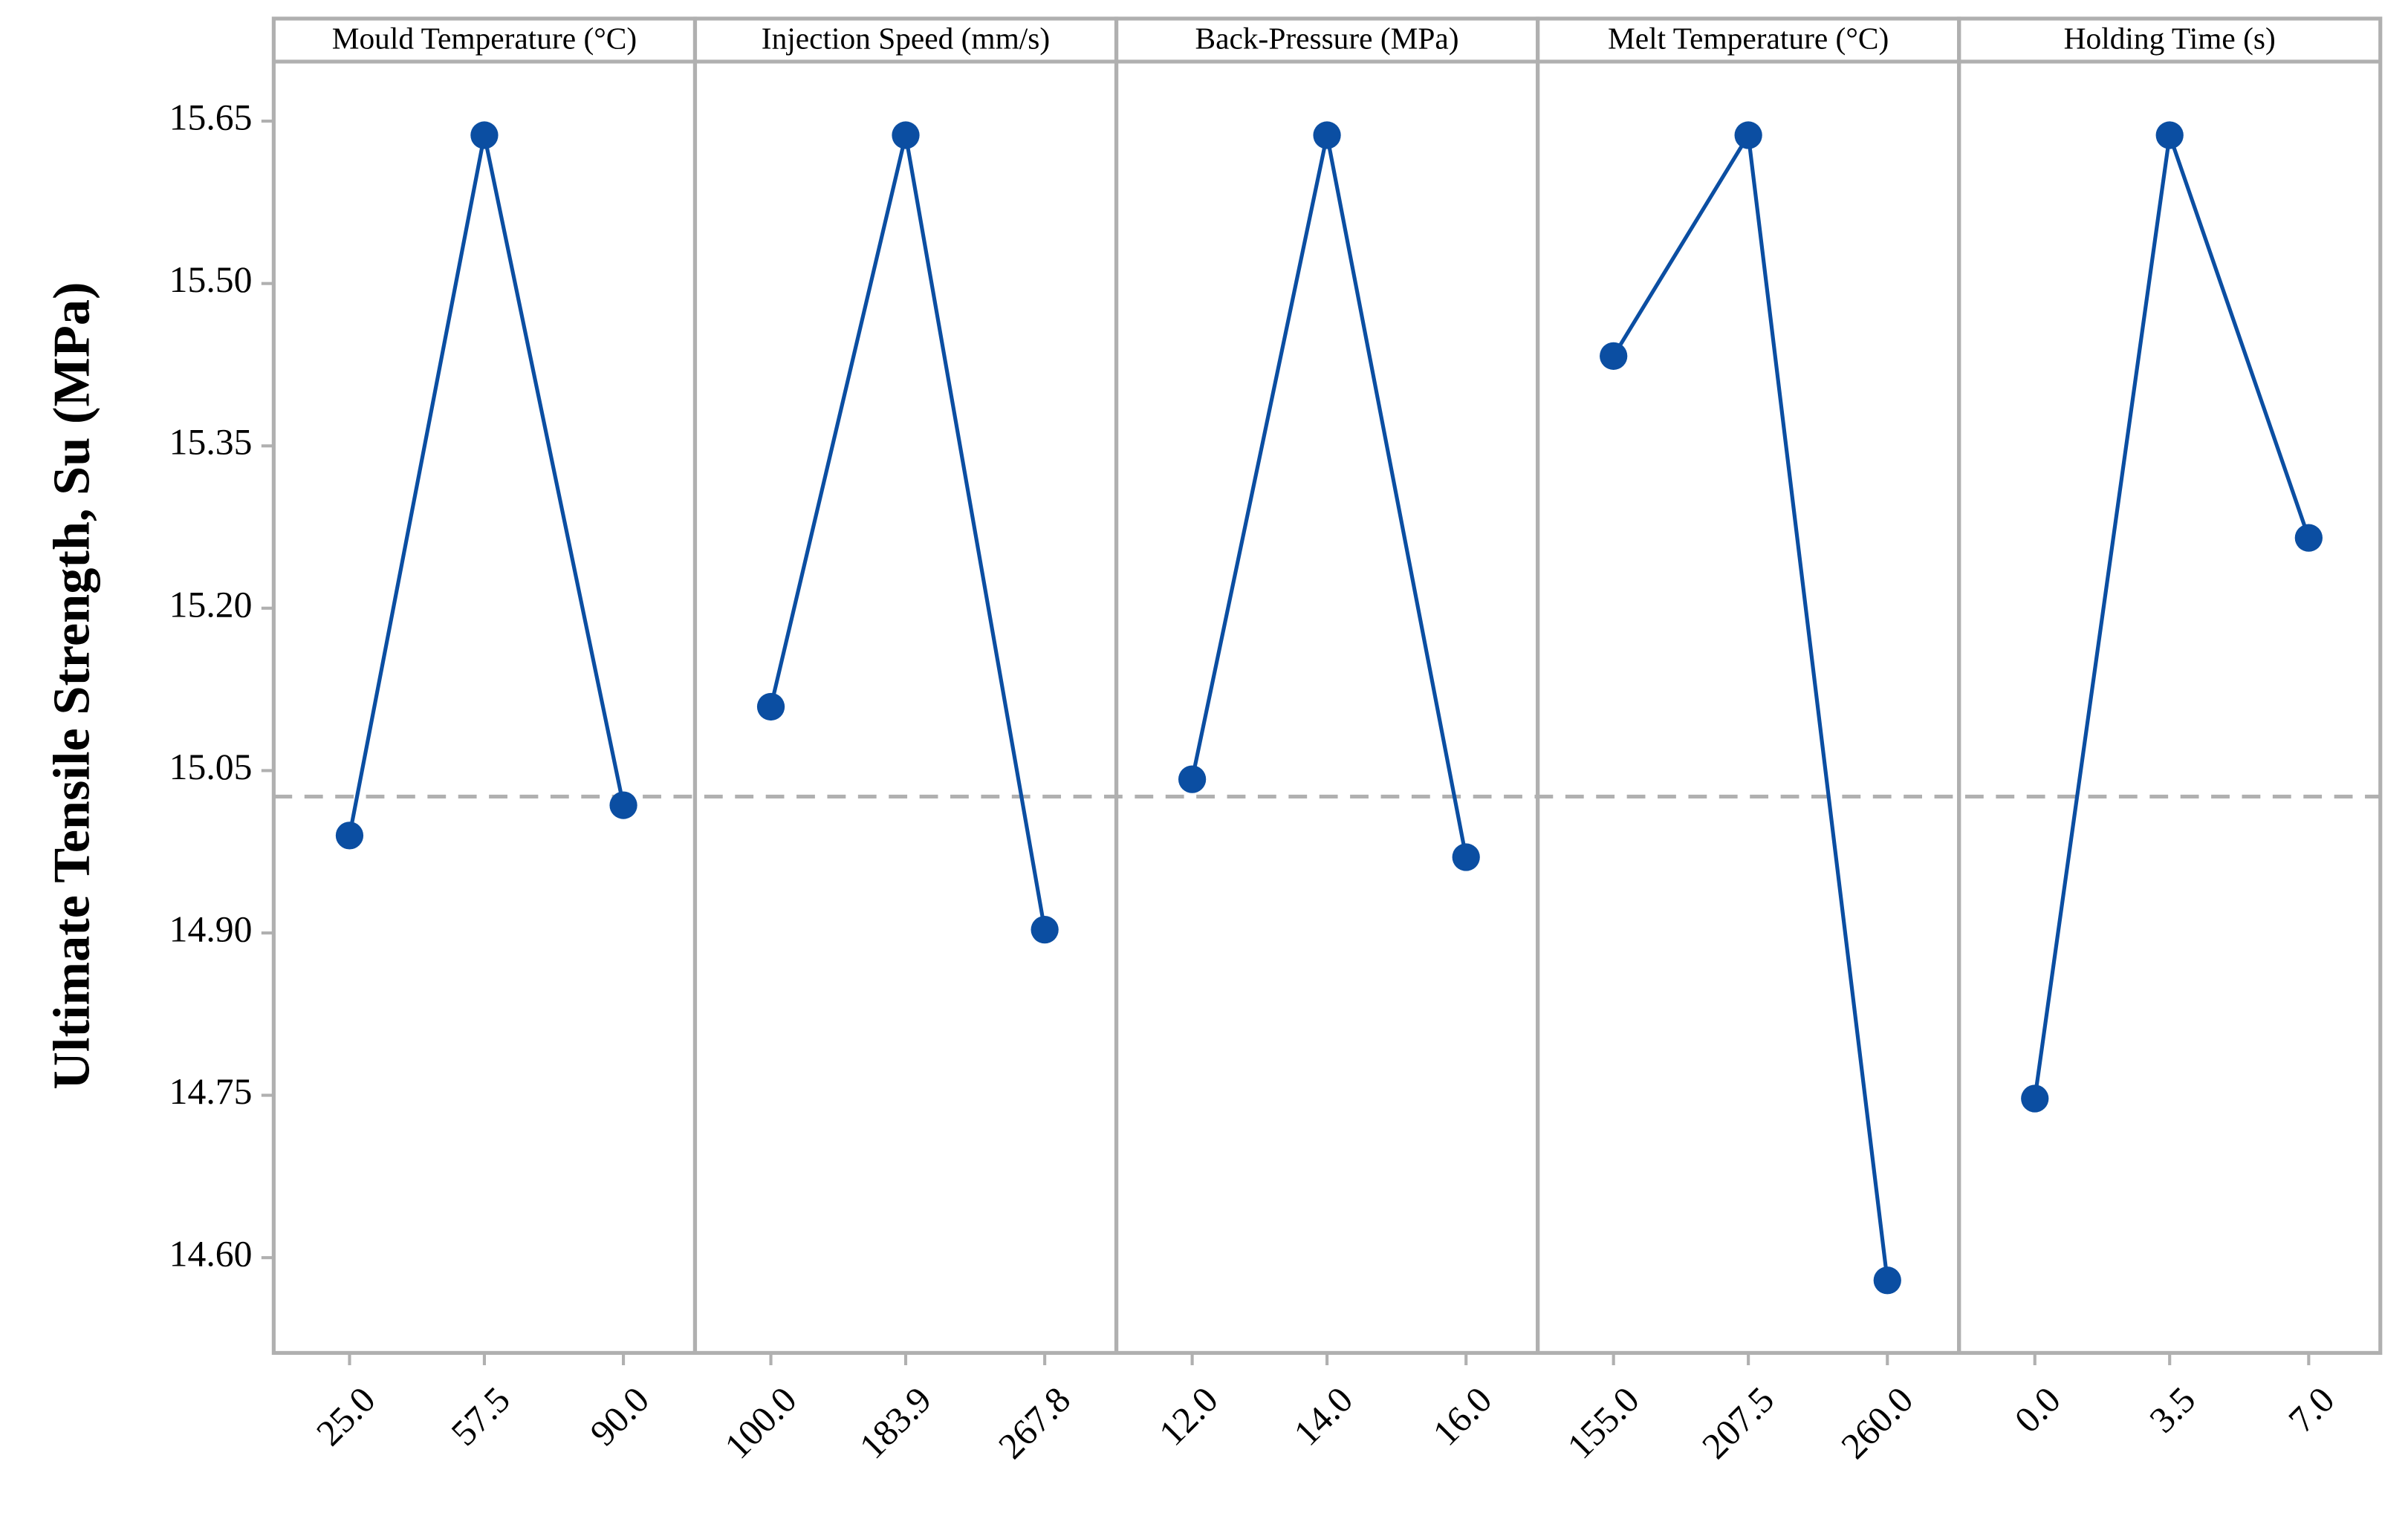 This screenshot has height=1516, width=2408. I want to click on y-tick-label: 14.60, so click(211, 1254).